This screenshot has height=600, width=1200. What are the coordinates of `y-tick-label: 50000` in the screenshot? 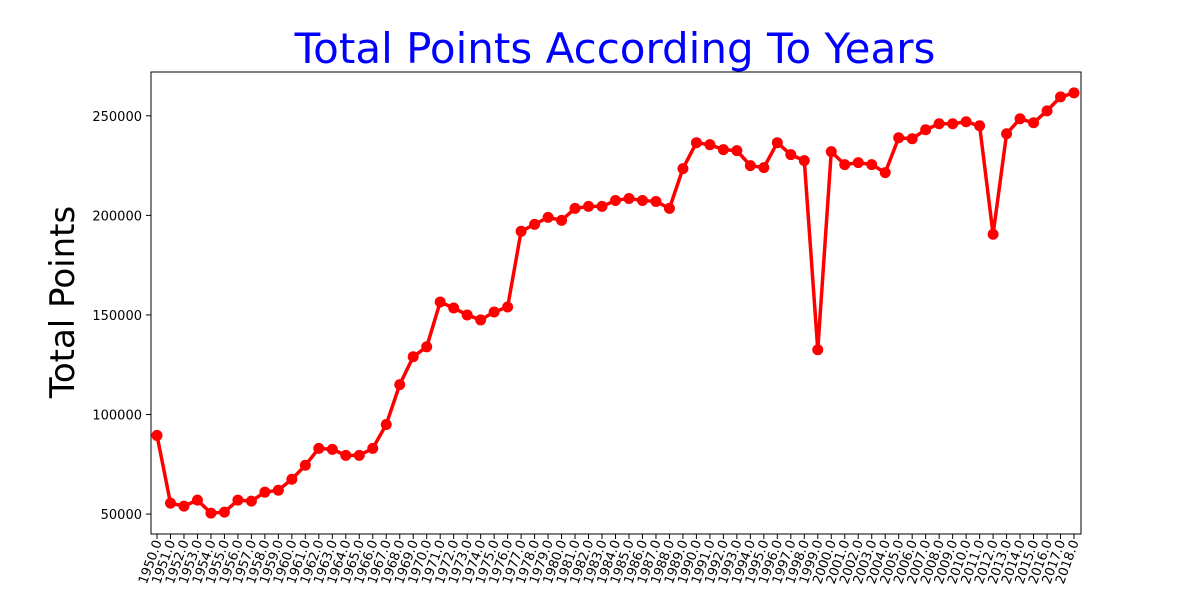 It's located at (121, 515).